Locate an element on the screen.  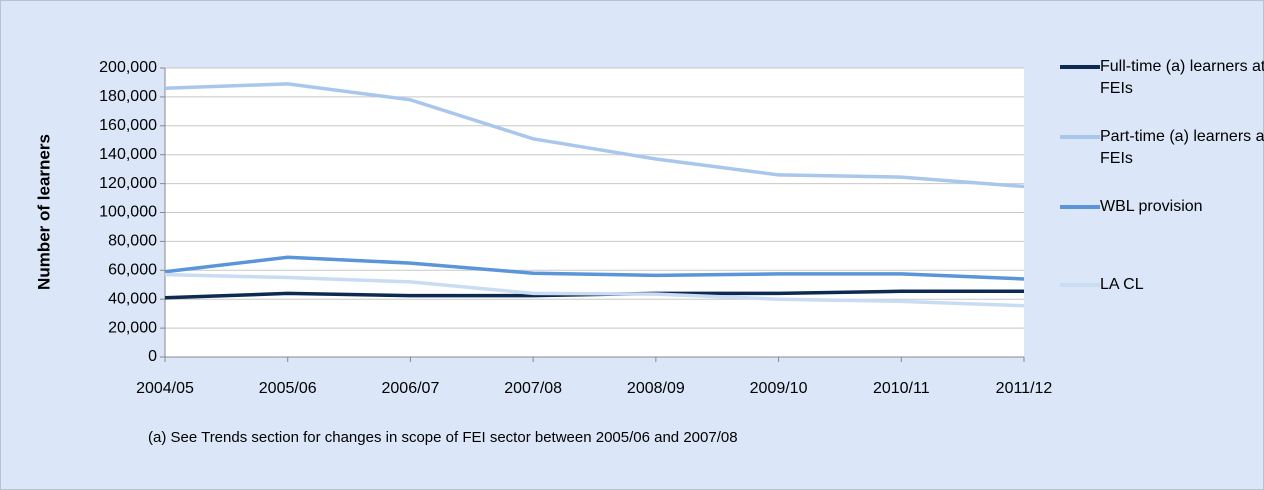
y-tick-label: 20,000 is located at coordinates (132, 327).